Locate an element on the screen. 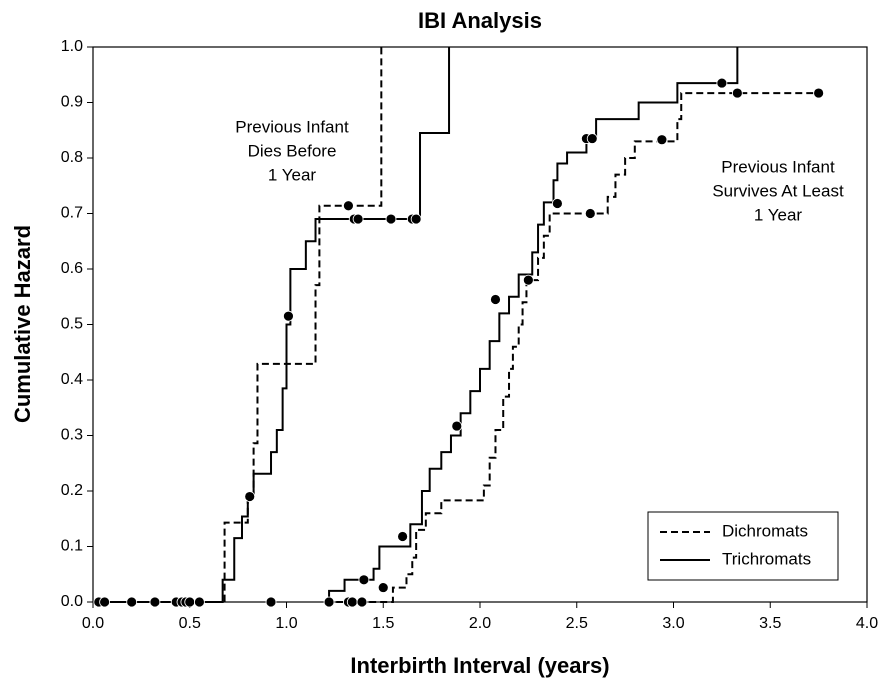 The height and width of the screenshot is (696, 881). y-tick-label: 0.2 is located at coordinates (72, 490).